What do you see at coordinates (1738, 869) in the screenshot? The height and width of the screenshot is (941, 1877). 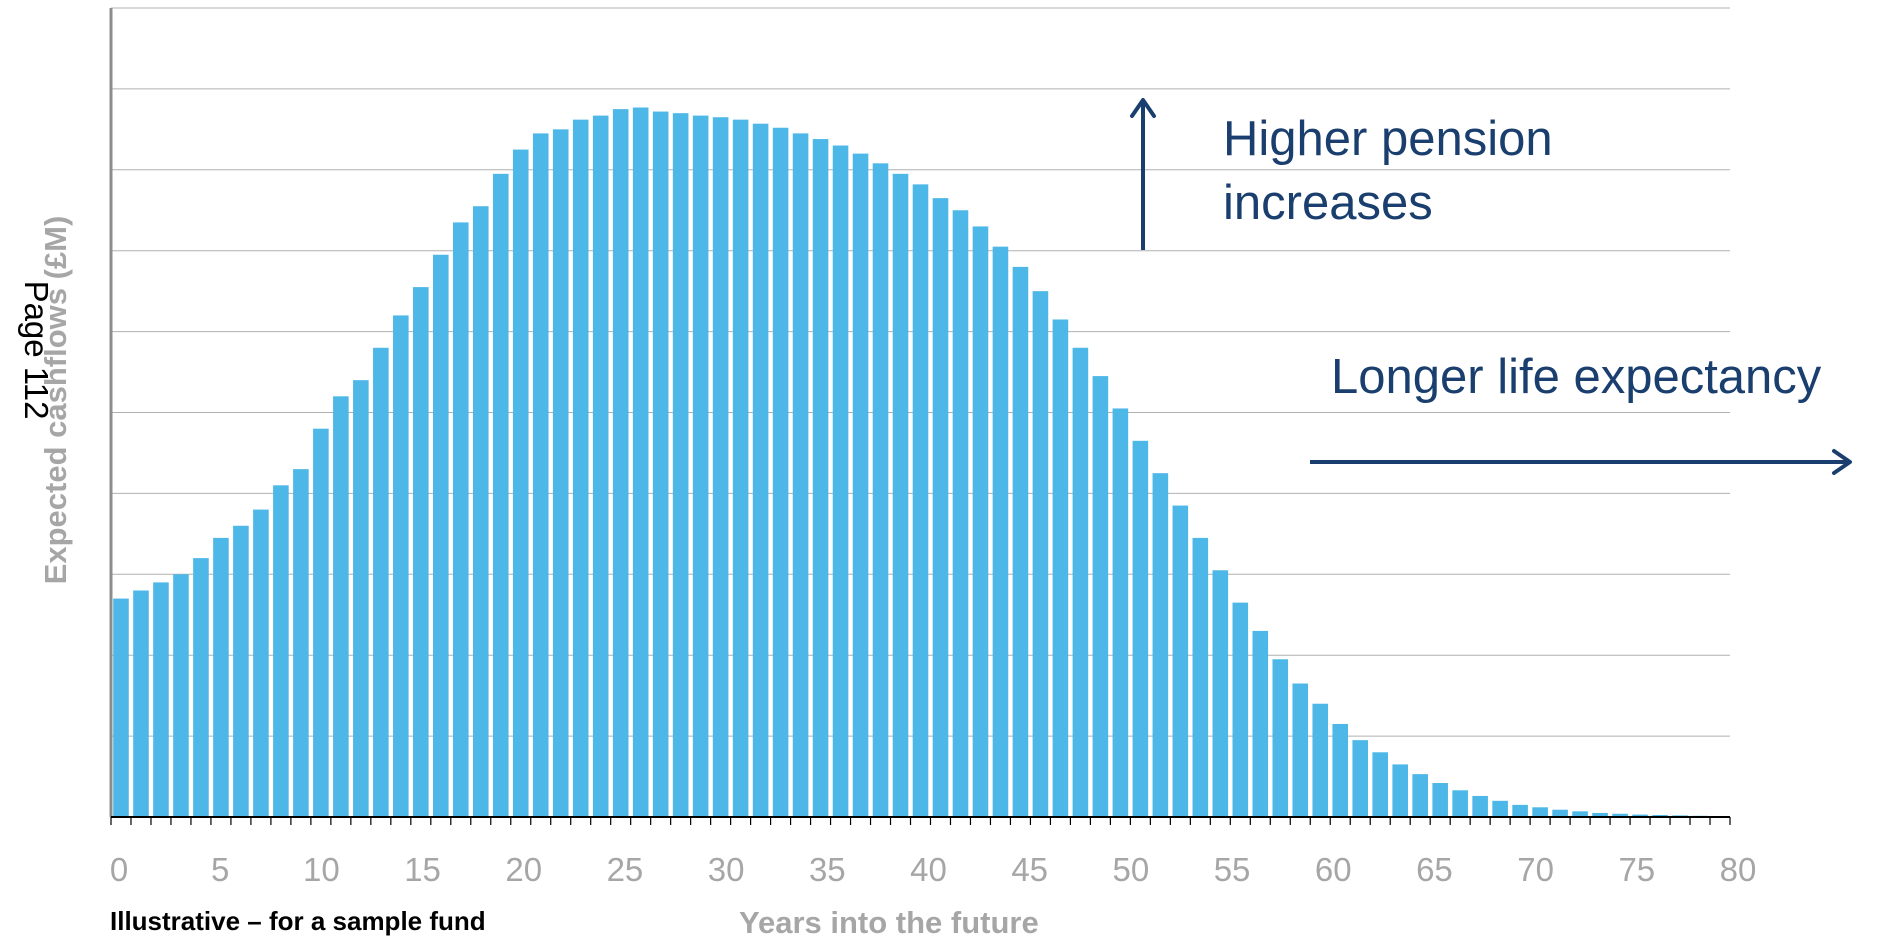 I see `x-tick-label: 80` at bounding box center [1738, 869].